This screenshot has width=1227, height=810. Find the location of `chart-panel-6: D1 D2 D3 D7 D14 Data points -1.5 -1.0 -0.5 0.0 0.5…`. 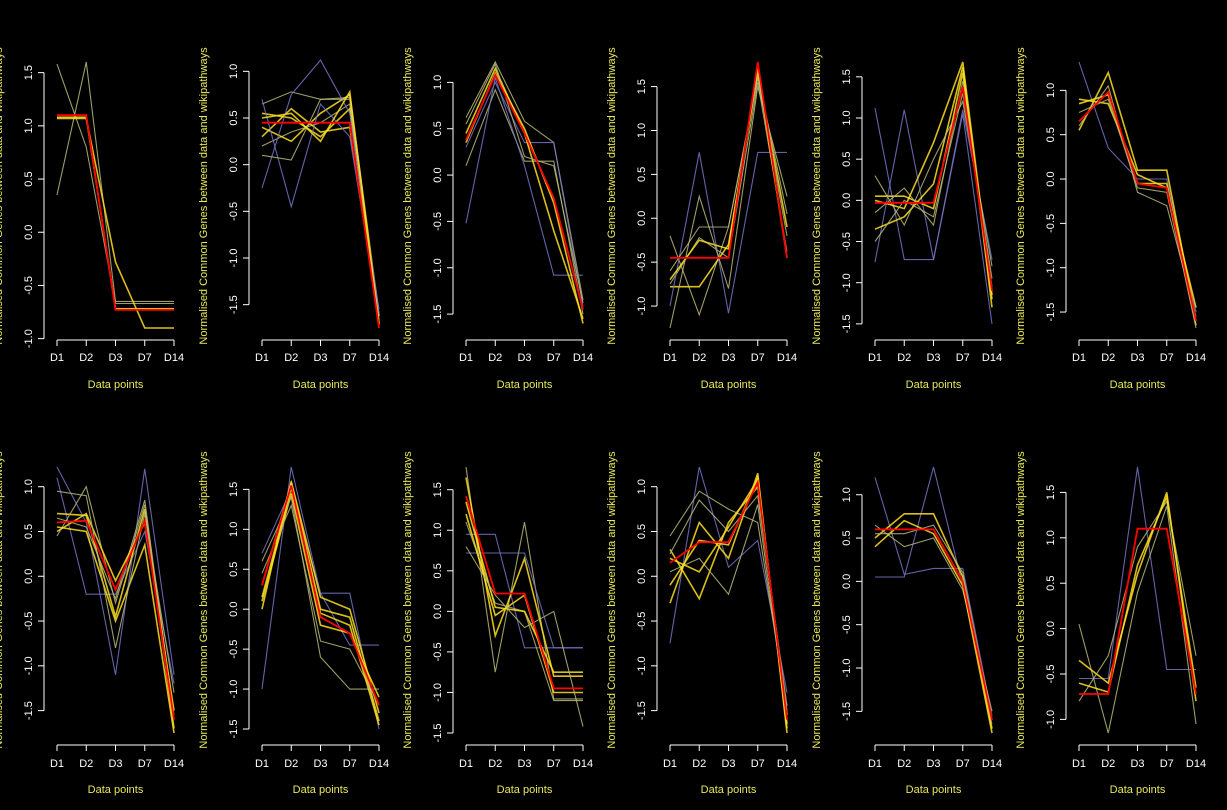

chart-panel-6: D1 D2 D3 D7 D14 Data points -1.5 -1.0 -0.5 0.0 0.5… is located at coordinates (1110, 219).